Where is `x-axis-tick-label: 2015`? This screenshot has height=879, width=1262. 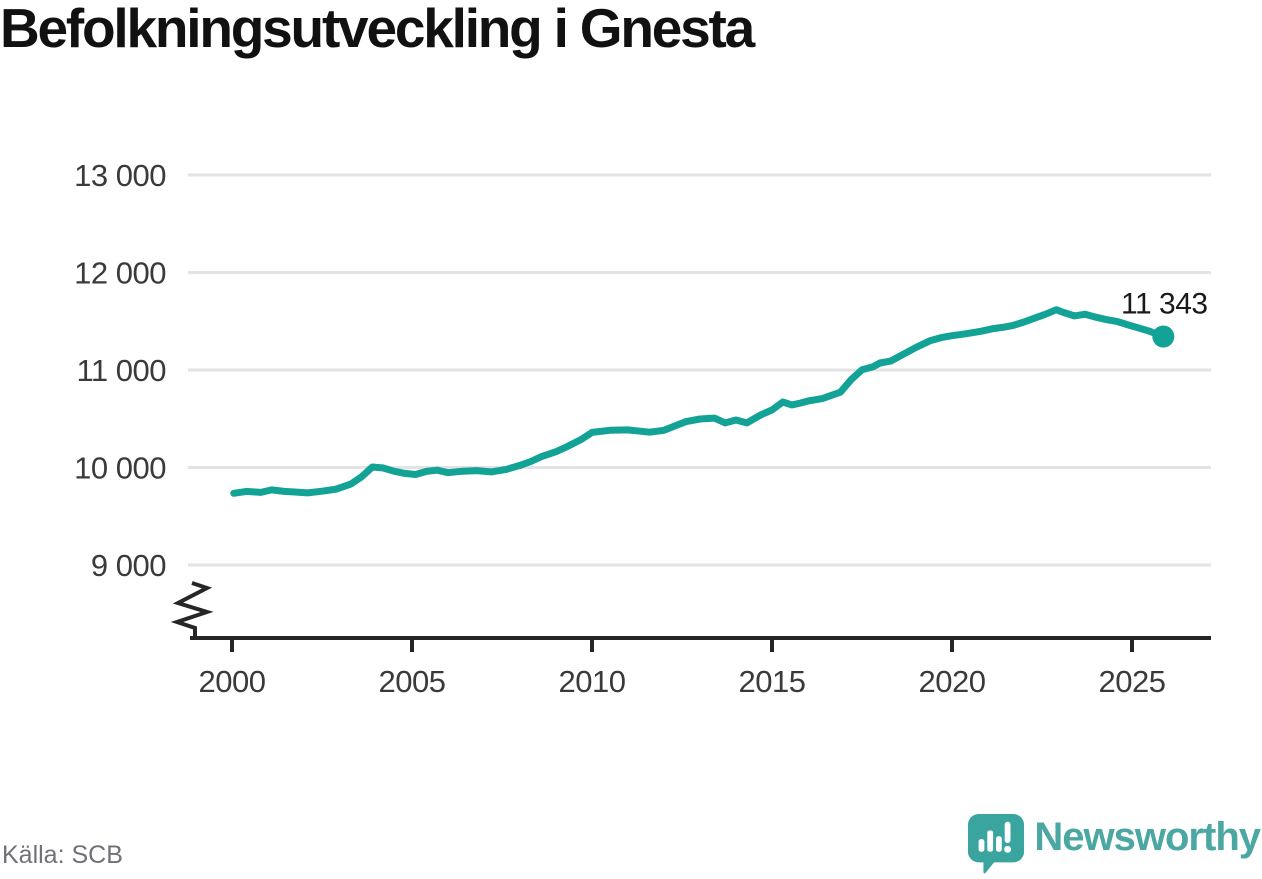 x-axis-tick-label: 2015 is located at coordinates (772, 681).